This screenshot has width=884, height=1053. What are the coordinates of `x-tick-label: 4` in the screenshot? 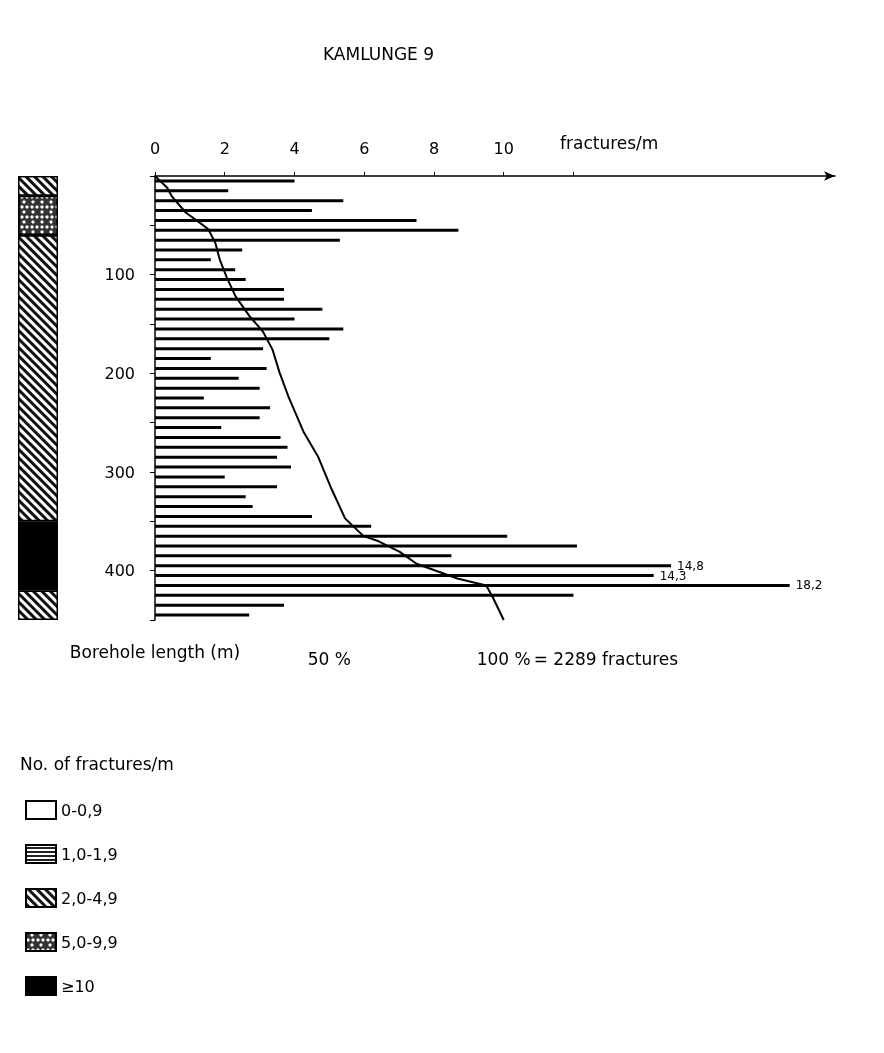 It's located at (294, 148).